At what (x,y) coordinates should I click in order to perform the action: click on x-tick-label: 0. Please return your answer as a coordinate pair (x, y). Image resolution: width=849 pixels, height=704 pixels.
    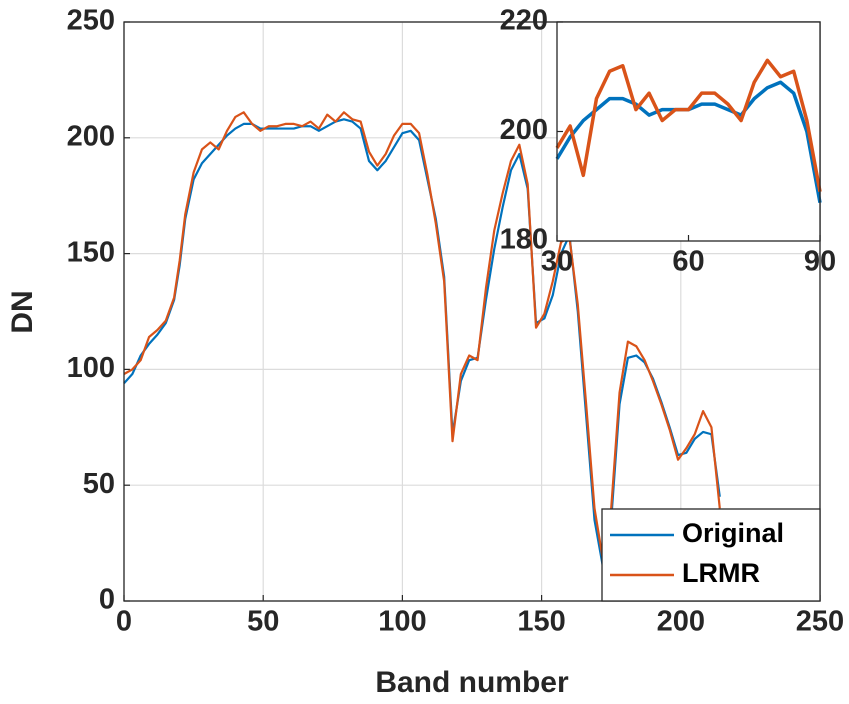
    Looking at the image, I should click on (124, 622).